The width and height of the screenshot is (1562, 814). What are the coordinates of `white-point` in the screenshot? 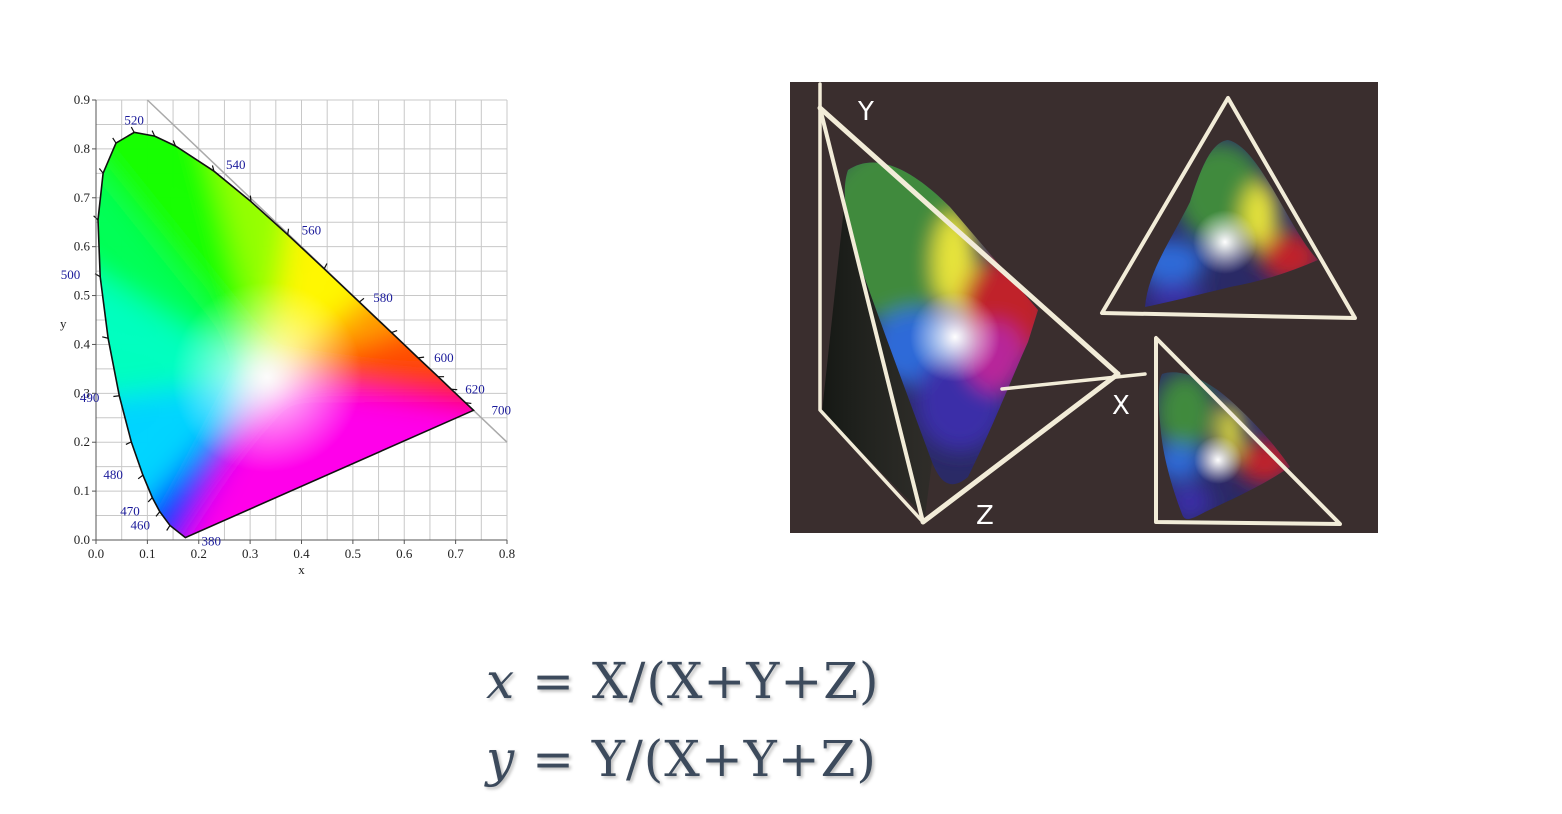 It's located at (267, 377).